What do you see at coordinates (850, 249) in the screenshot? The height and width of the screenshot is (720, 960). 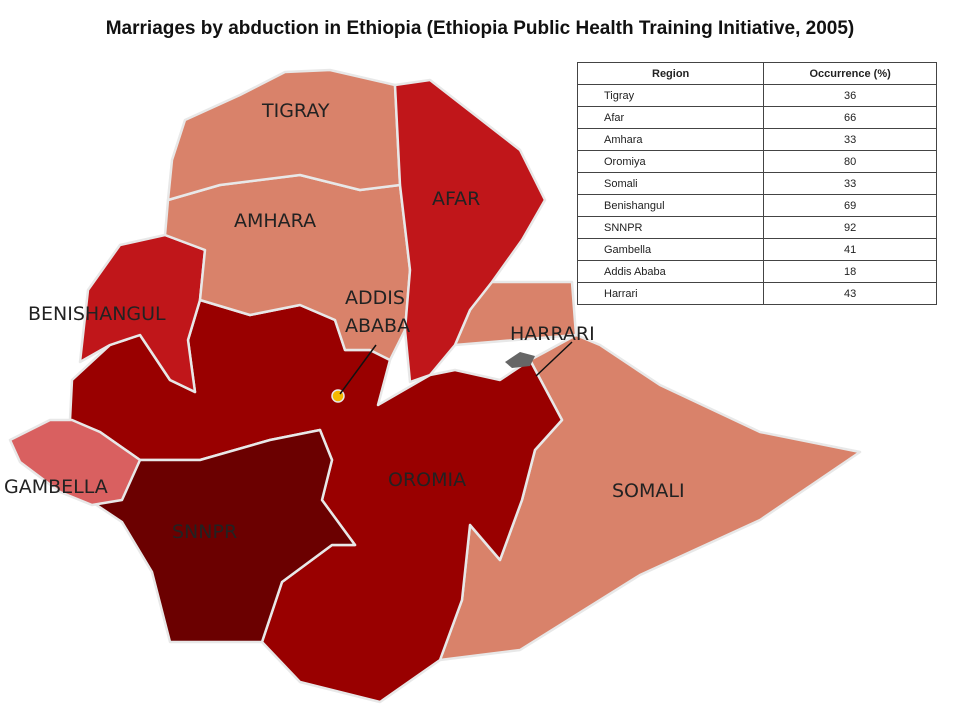 I see `value-cell: 41` at bounding box center [850, 249].